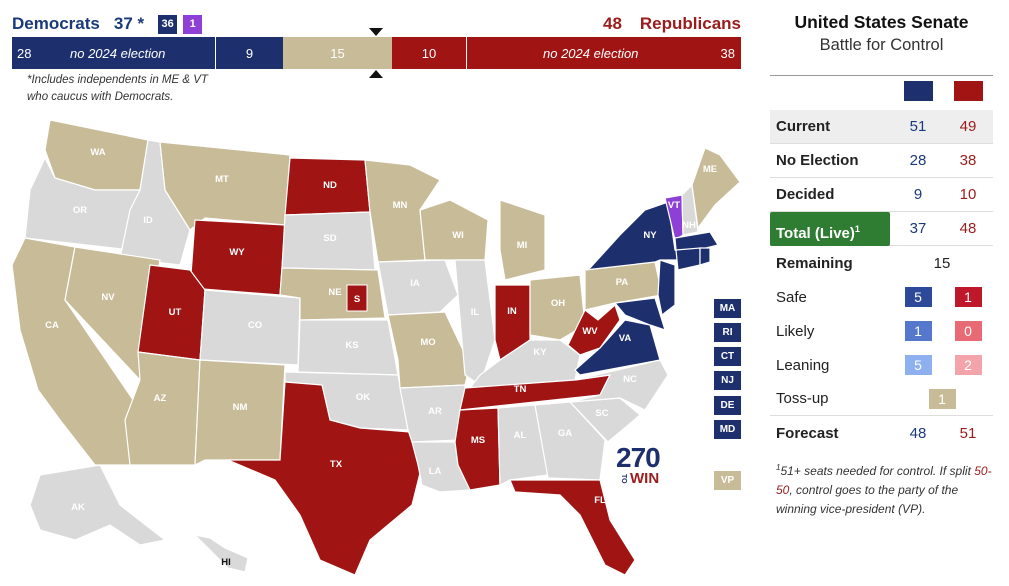  I want to click on state-NJ, so click(666, 288).